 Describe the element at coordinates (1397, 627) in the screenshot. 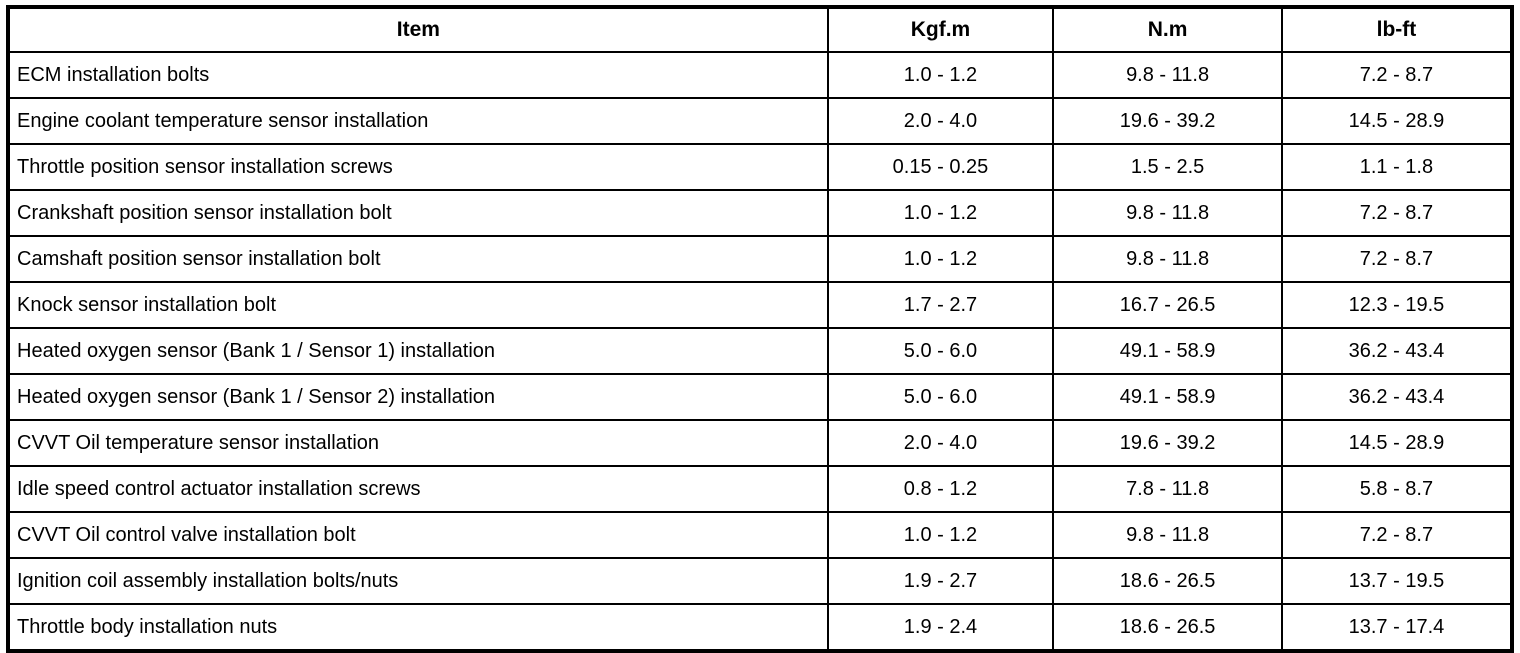

I see `lbft-cell: 13.7 - 17.4` at that location.